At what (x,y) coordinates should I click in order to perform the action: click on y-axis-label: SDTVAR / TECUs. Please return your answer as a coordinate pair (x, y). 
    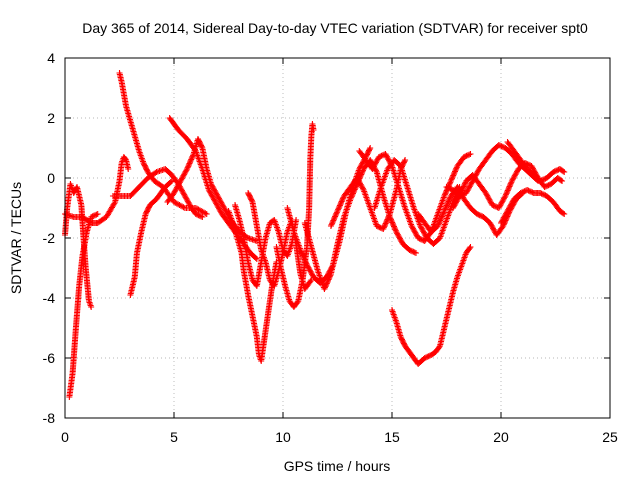
    Looking at the image, I should click on (16, 238).